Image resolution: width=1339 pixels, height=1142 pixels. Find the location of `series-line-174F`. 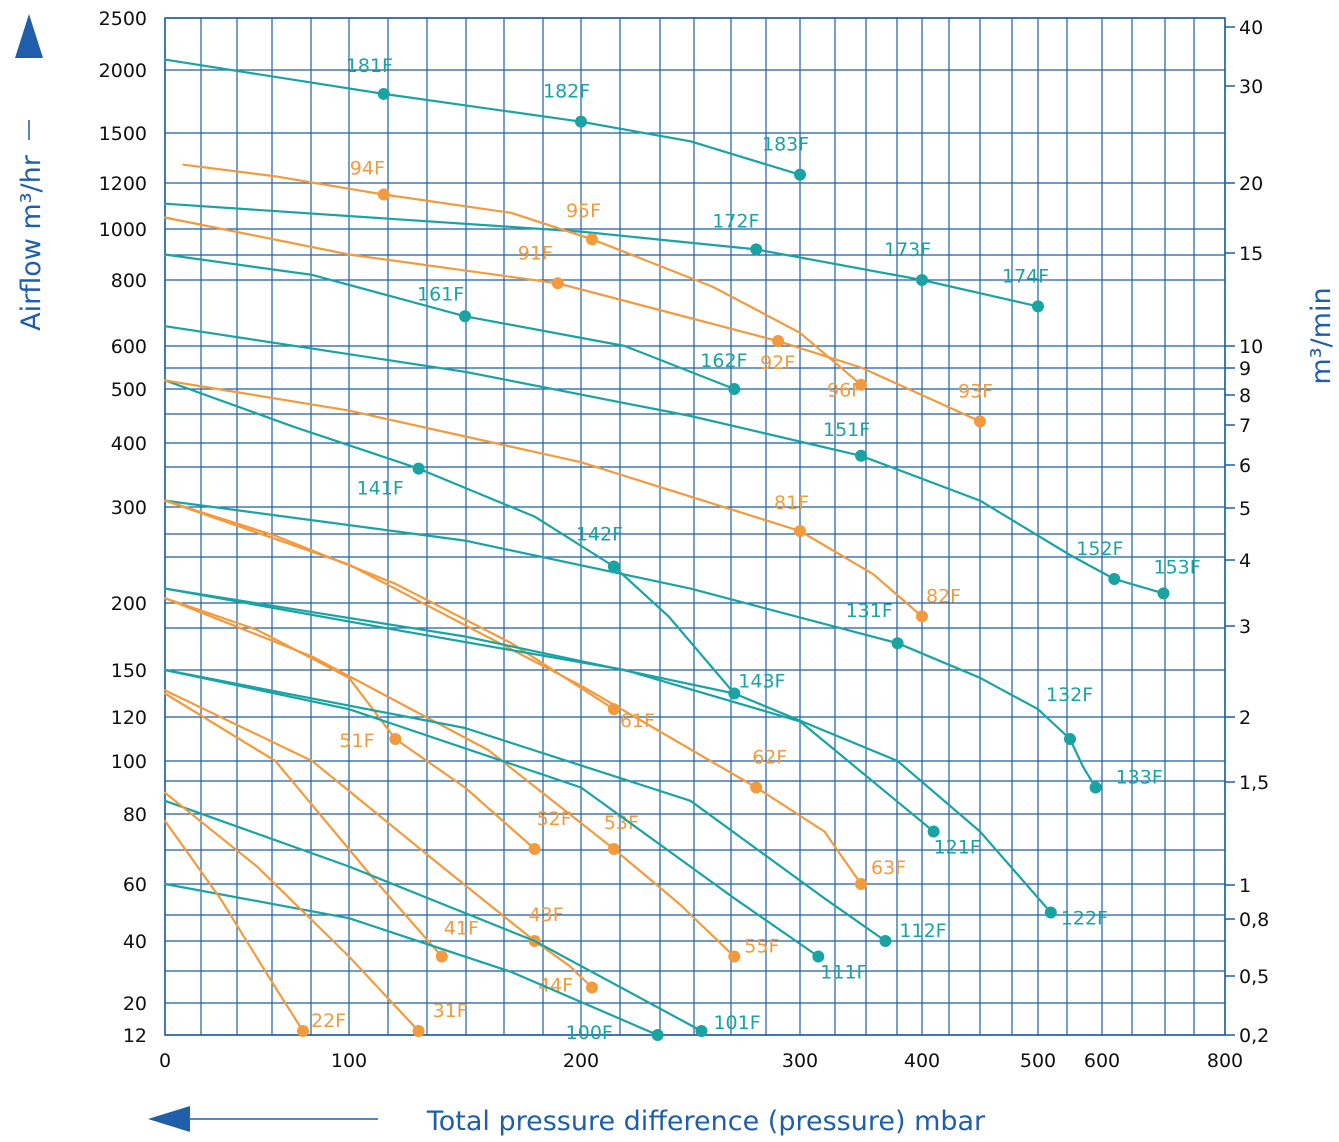

series-line-174F is located at coordinates (980, 293).